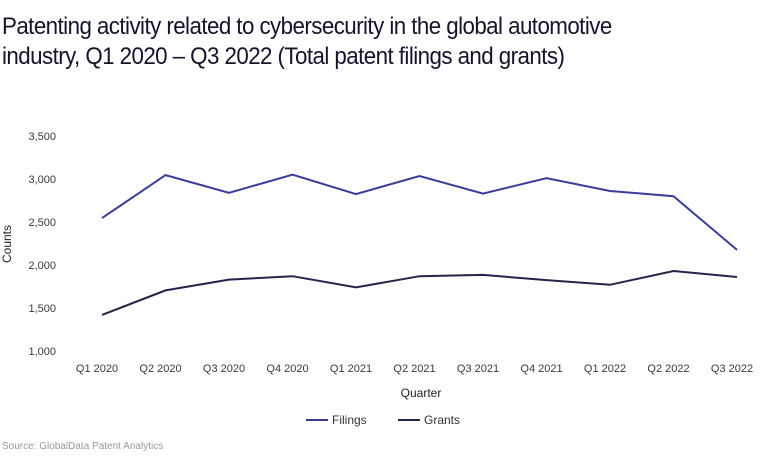  What do you see at coordinates (419, 212) in the screenshot?
I see `series-line-filings` at bounding box center [419, 212].